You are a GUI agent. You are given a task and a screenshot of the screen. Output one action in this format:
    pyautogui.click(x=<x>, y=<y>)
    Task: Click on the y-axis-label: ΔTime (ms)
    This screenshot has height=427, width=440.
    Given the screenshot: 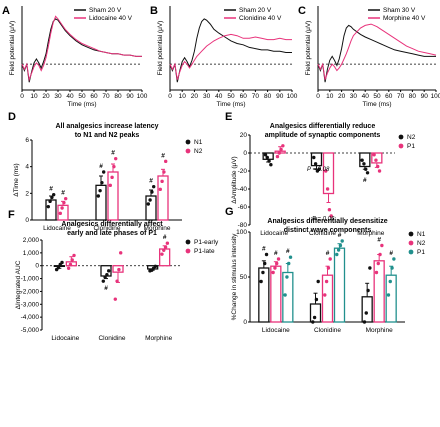 What is the action you would take?
    pyautogui.click(x=16, y=179)
    